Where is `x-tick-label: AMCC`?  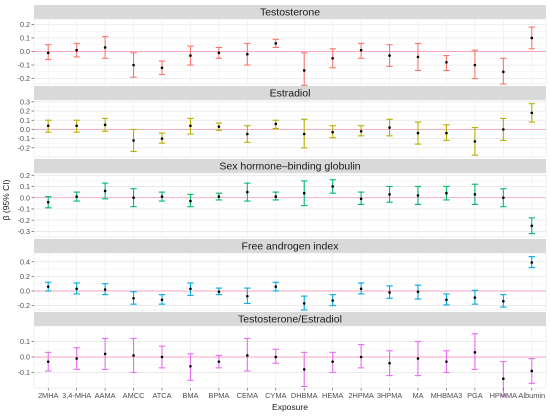
x-tick-label: AMCC is located at coordinates (134, 395).